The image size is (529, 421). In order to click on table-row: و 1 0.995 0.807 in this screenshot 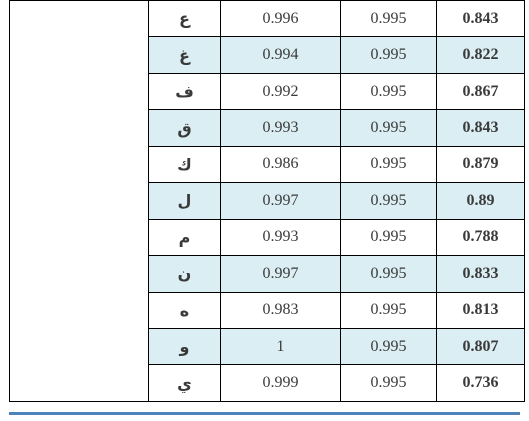, I will do `click(267, 346)`.